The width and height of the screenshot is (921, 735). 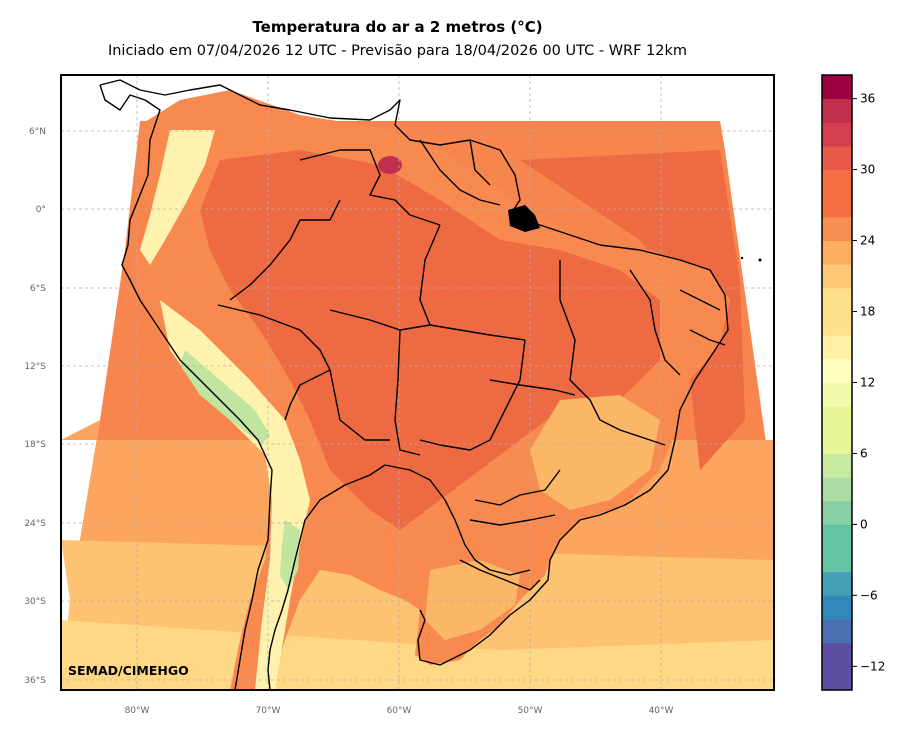 I want to click on andes-cool-strip, so click(x=177, y=197).